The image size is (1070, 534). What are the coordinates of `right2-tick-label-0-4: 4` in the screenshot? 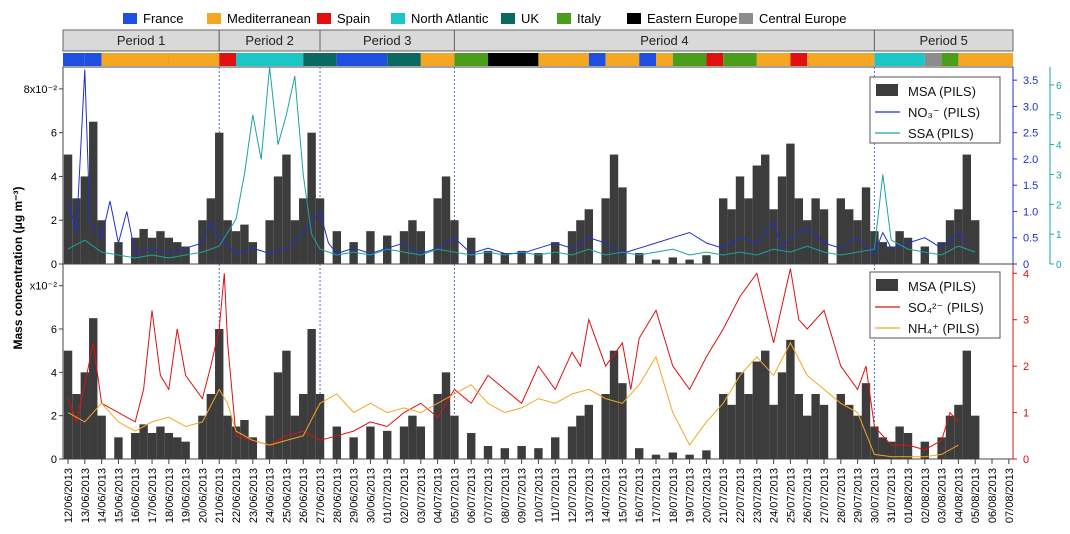 It's located at (1059, 146).